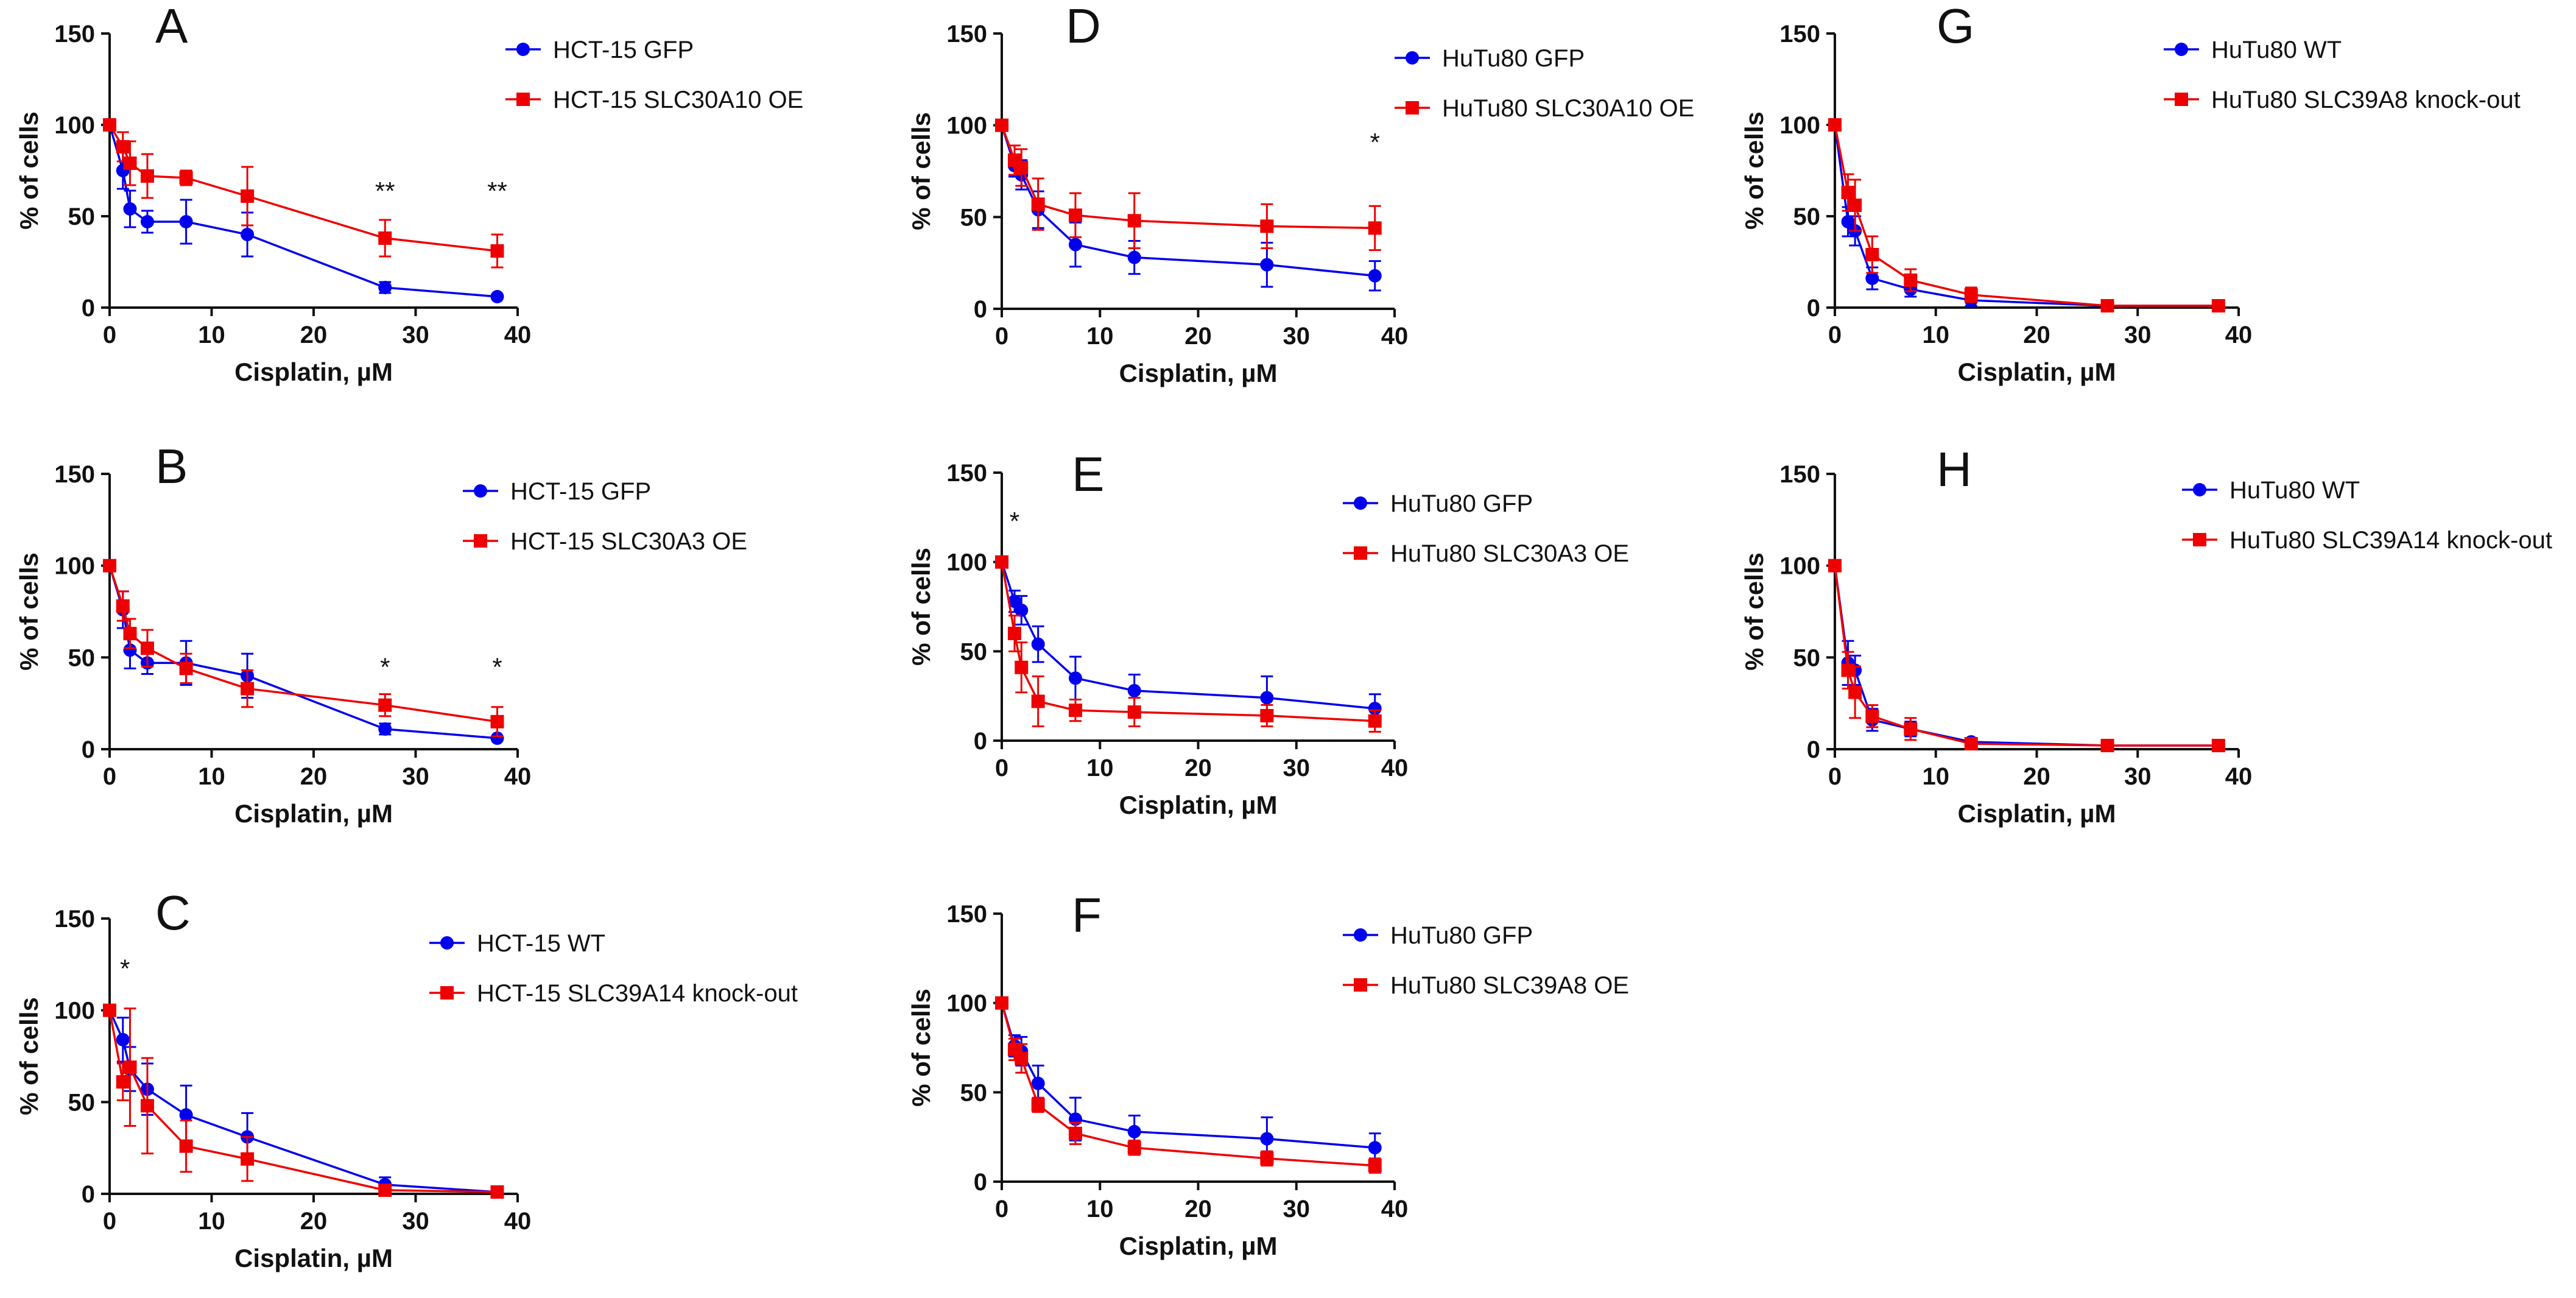 This screenshot has width=2576, height=1298. I want to click on legend-label: HuTu80 SLC30A3 OE, so click(1509, 553).